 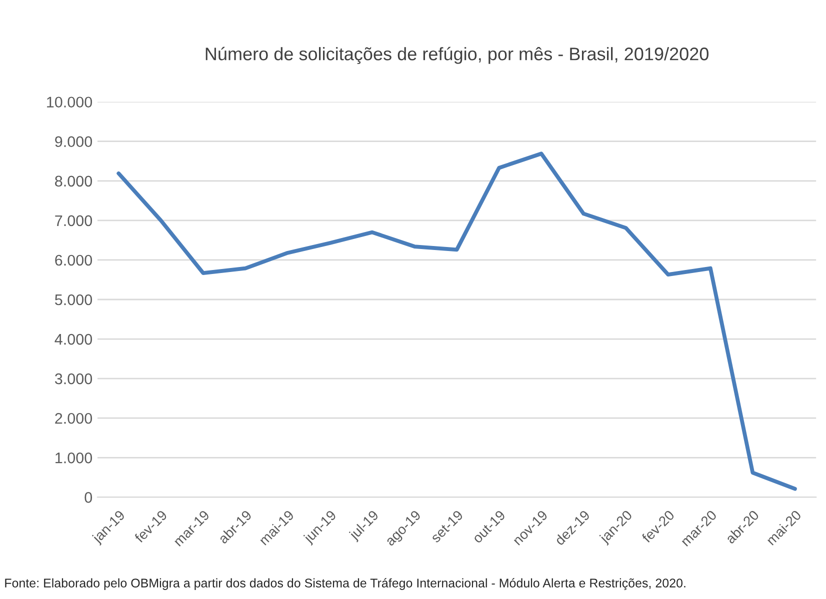 What do you see at coordinates (457, 55) in the screenshot?
I see `chart-title: Número de solicitações de refúgio, por mês - Brasil, 2019/2020` at bounding box center [457, 55].